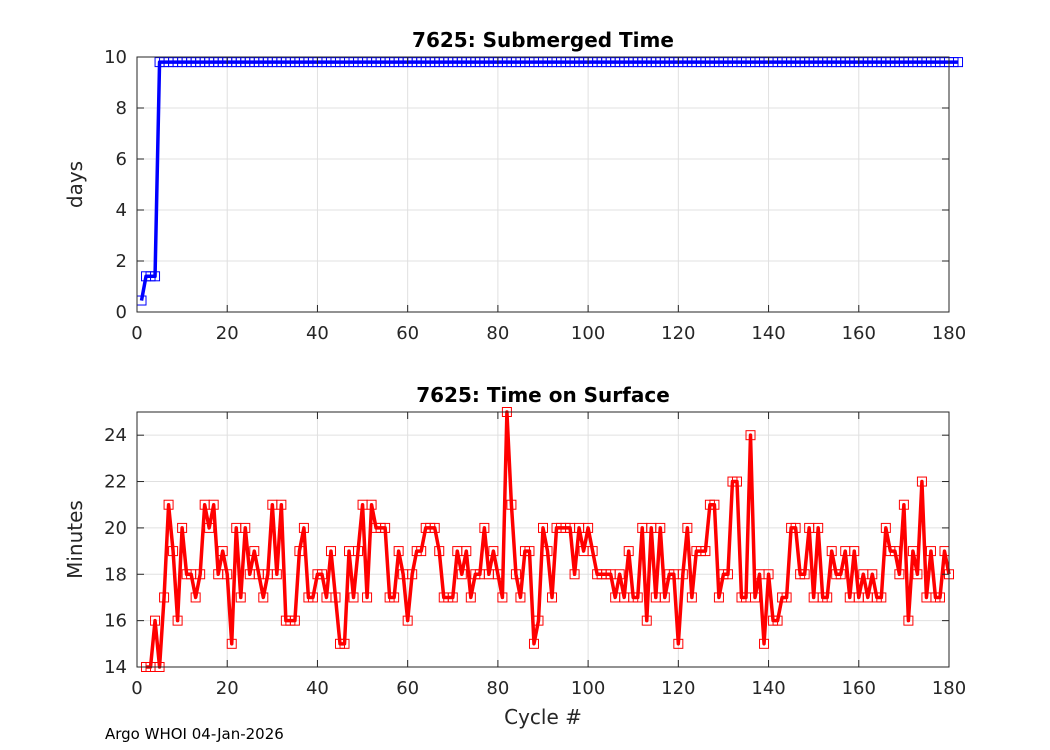  Describe the element at coordinates (121, 159) in the screenshot. I see `y-tick-label: 6` at that location.